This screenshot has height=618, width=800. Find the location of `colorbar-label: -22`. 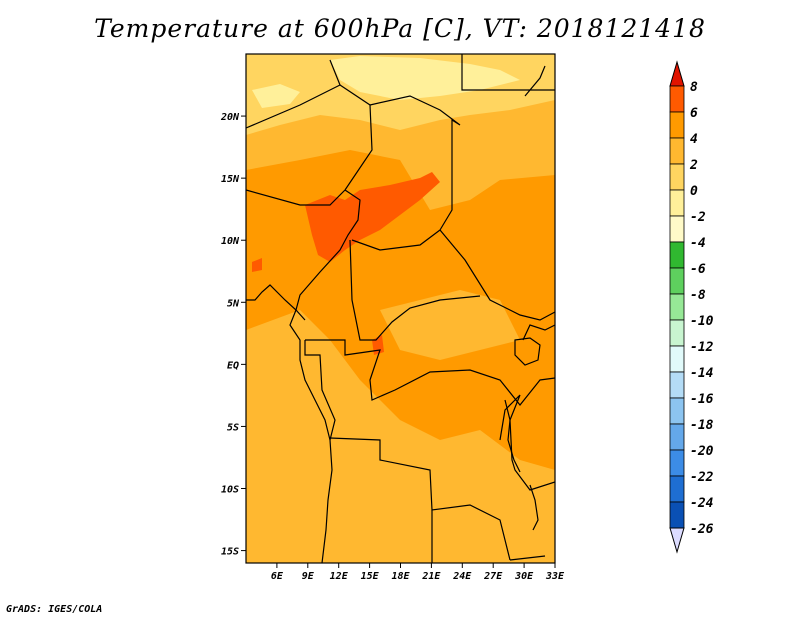

colorbar-label: -22 is located at coordinates (702, 477).